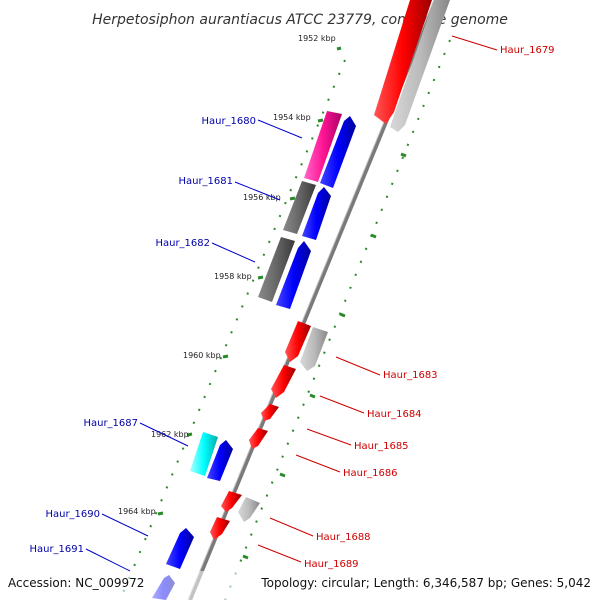  I want to click on gene-arrow-haur-1687-blue, so click(220, 460).